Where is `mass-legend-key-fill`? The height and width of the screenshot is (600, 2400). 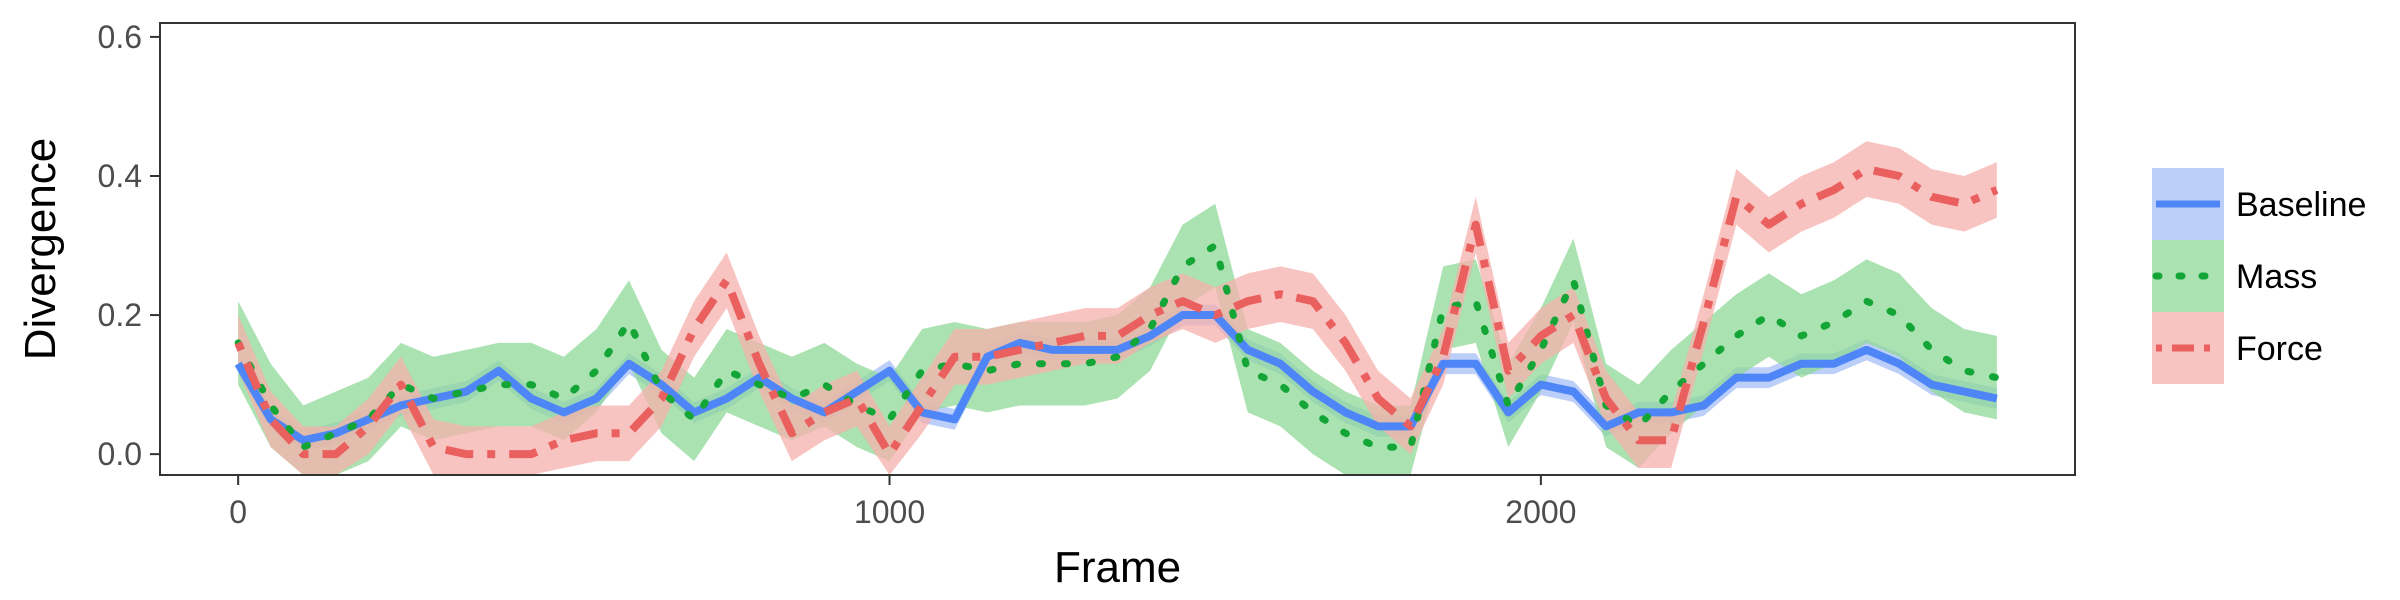 mass-legend-key-fill is located at coordinates (2188, 276).